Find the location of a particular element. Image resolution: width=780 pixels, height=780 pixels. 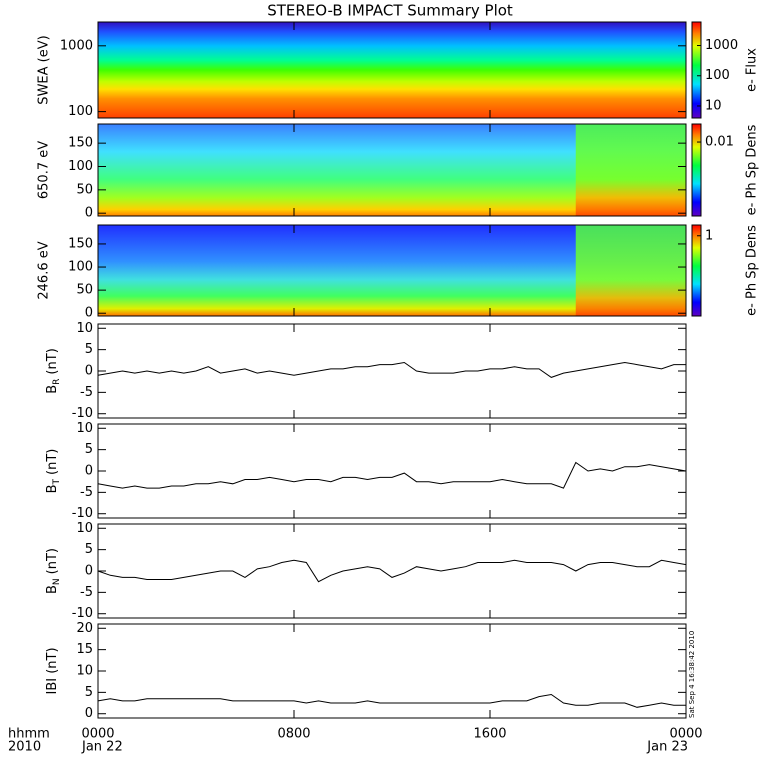

year-label: 2010 is located at coordinates (24, 747).